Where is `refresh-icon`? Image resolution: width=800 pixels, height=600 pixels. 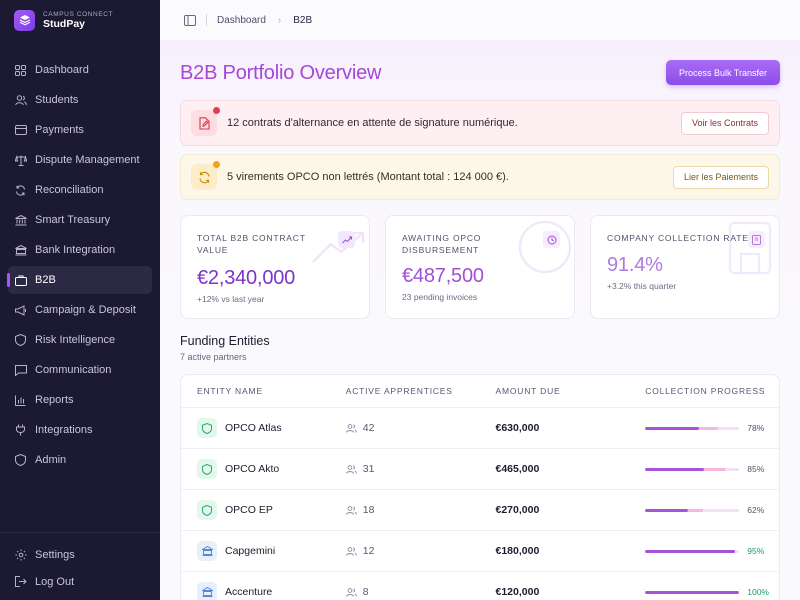
refresh-icon is located at coordinates (20, 190).